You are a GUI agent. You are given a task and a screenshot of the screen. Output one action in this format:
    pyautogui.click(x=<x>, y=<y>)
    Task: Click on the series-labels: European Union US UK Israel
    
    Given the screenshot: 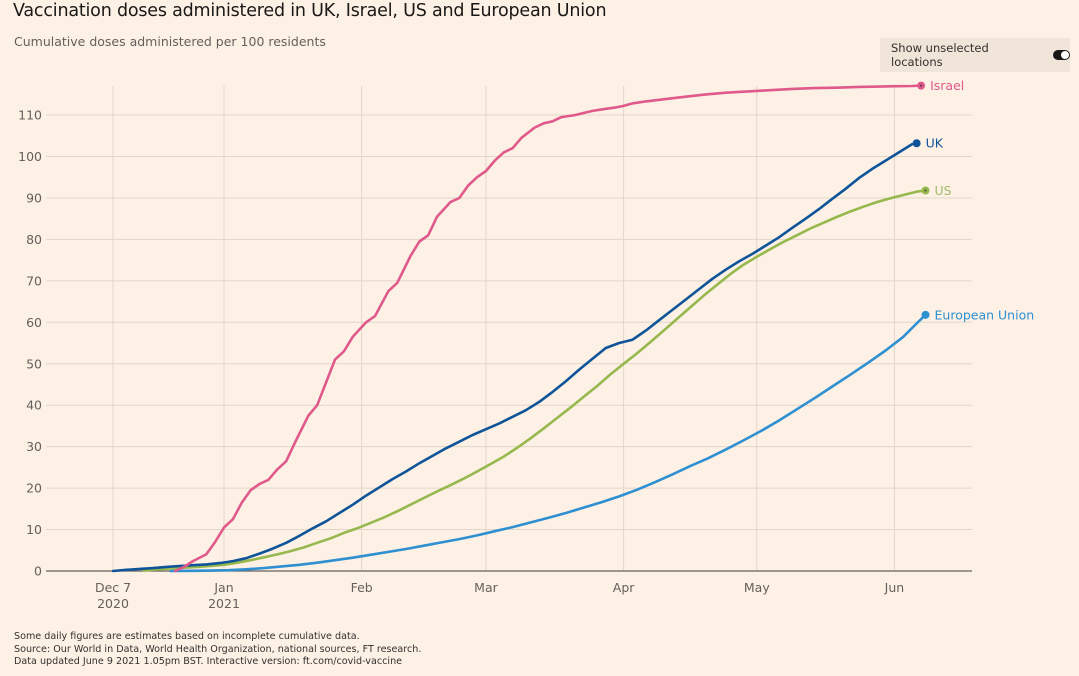 What is the action you would take?
    pyautogui.click(x=980, y=200)
    